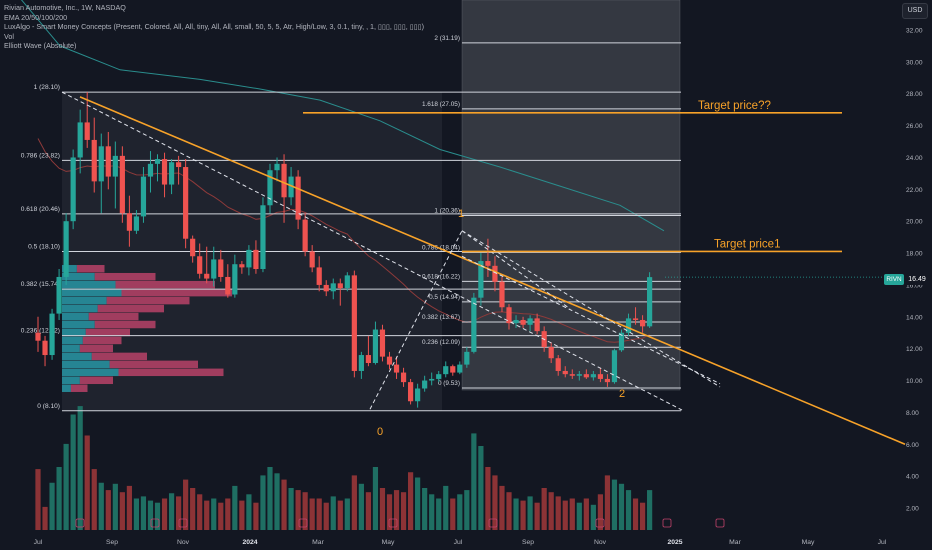 The image size is (932, 550). I want to click on y-axis-tick-label: 30.00, so click(914, 62).